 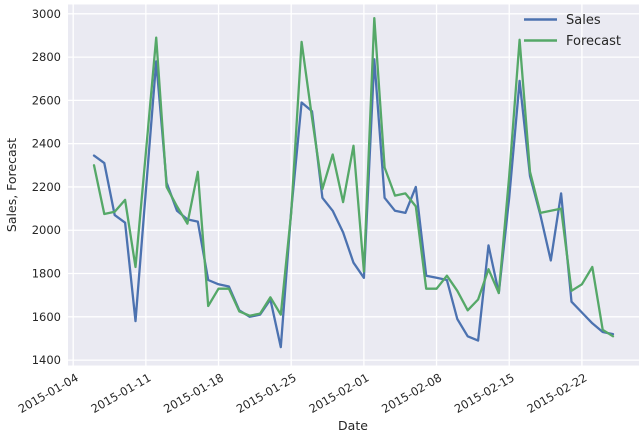 I want to click on x-tick-label: 2015-01-11, so click(x=120, y=393).